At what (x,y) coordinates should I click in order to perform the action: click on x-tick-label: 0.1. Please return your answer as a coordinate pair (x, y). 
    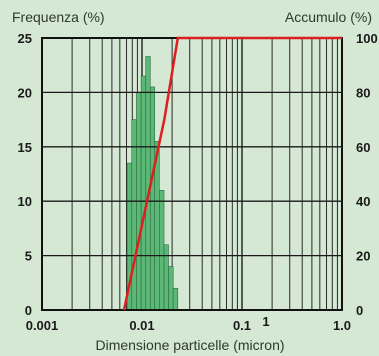
    Looking at the image, I should click on (242, 325).